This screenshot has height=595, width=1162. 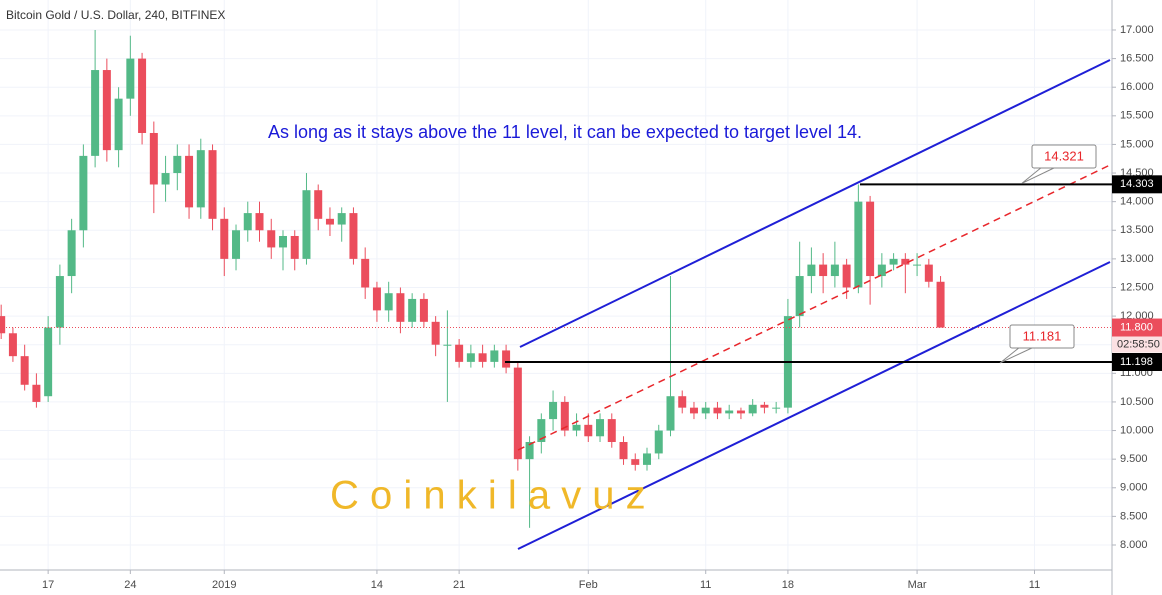 I want to click on callout-pointer, so click(x=1017, y=355).